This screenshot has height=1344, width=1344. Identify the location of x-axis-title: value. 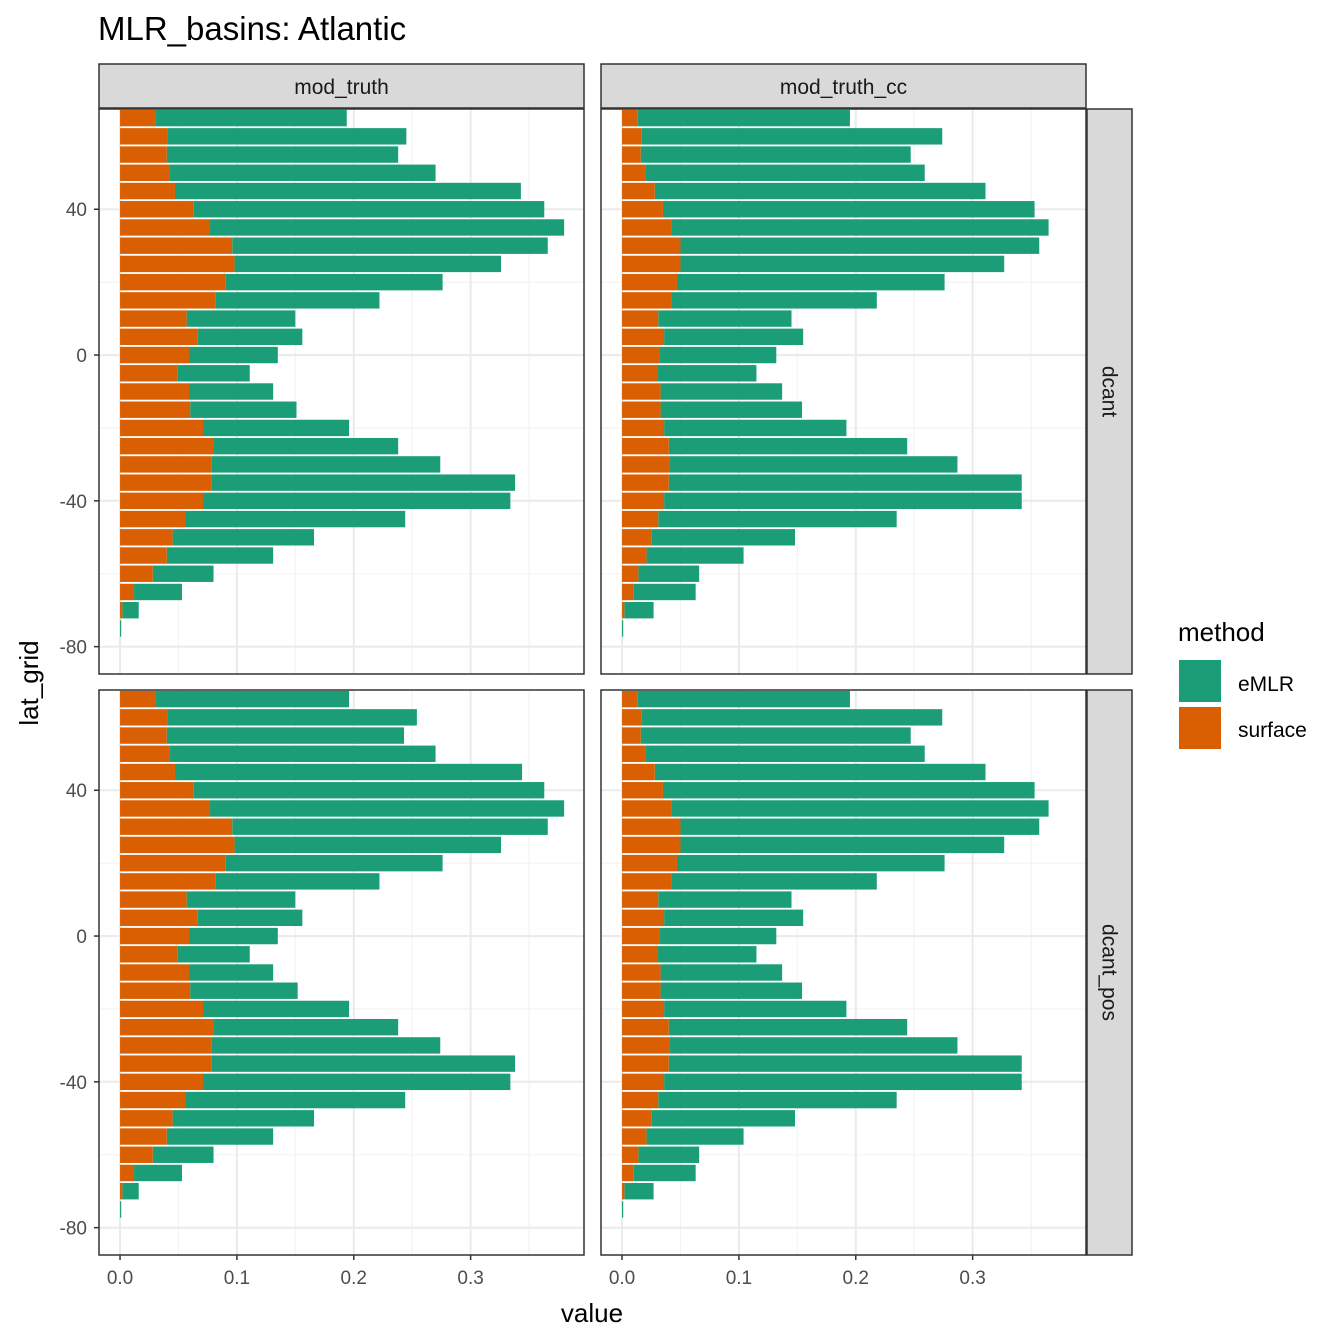
(592, 1313).